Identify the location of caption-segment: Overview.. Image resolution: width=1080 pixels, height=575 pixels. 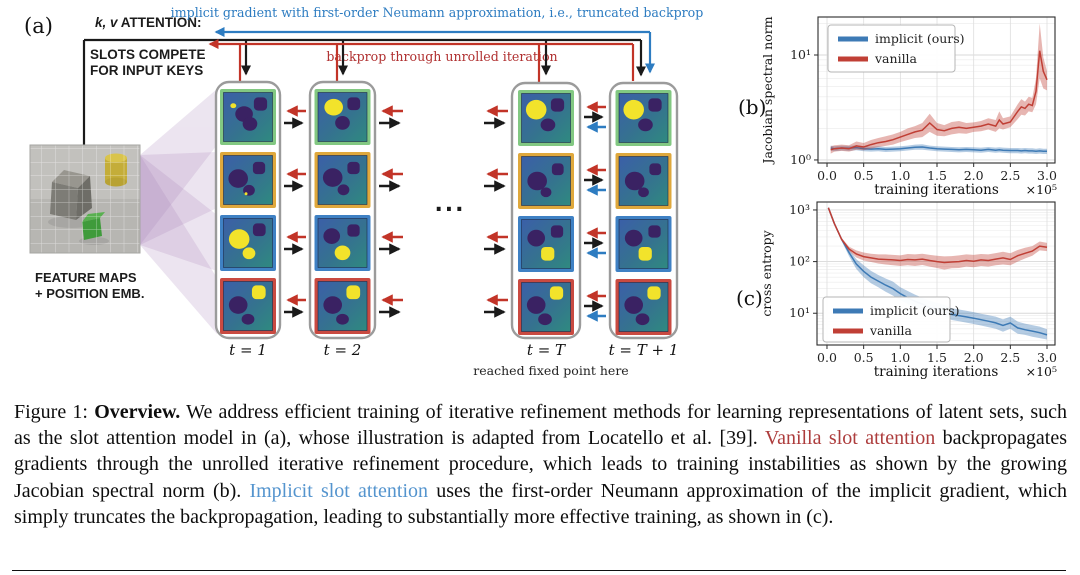
(137, 412).